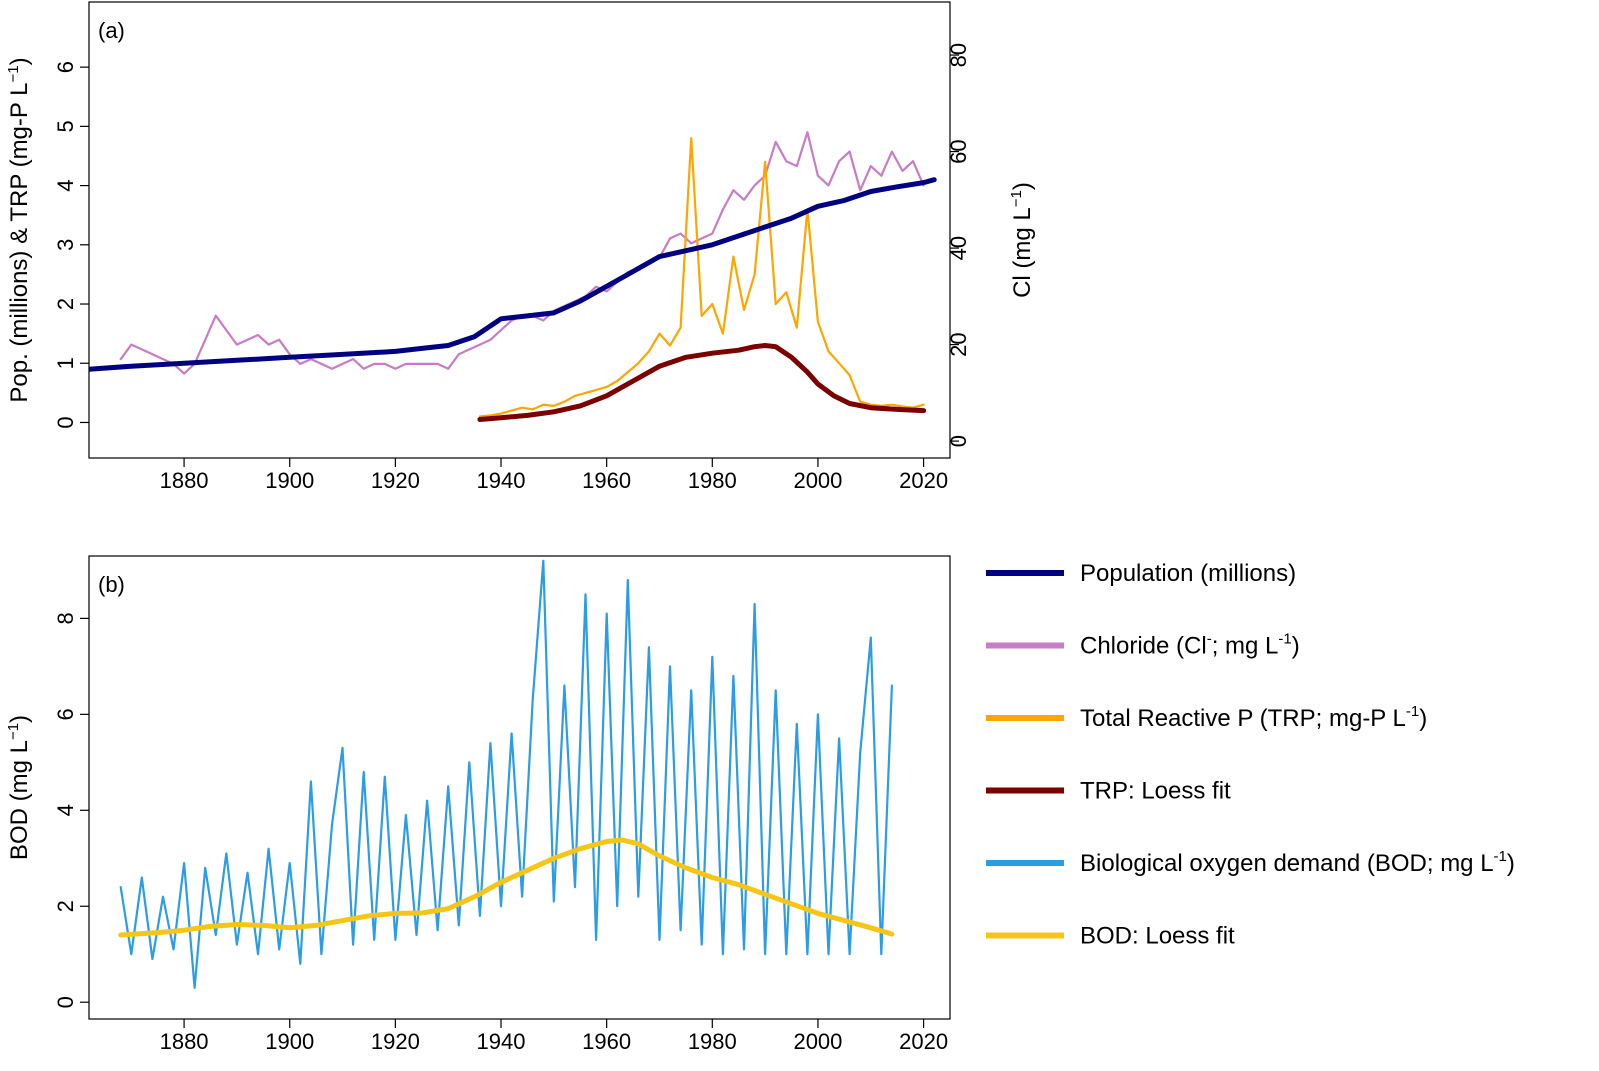 This screenshot has height=1071, width=1599. I want to click on legend-label: Population (millions), so click(1188, 573).